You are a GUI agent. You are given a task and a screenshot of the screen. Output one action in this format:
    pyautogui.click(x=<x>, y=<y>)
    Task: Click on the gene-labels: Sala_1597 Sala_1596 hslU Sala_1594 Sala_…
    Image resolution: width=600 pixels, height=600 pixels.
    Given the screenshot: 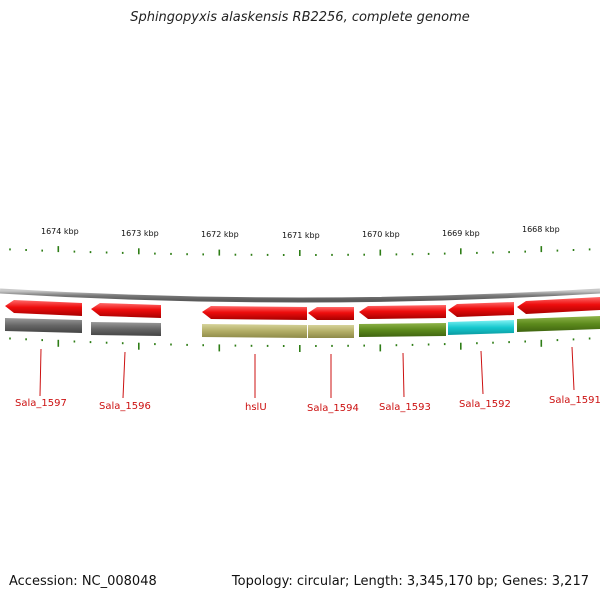 What is the action you would take?
    pyautogui.click(x=307, y=380)
    